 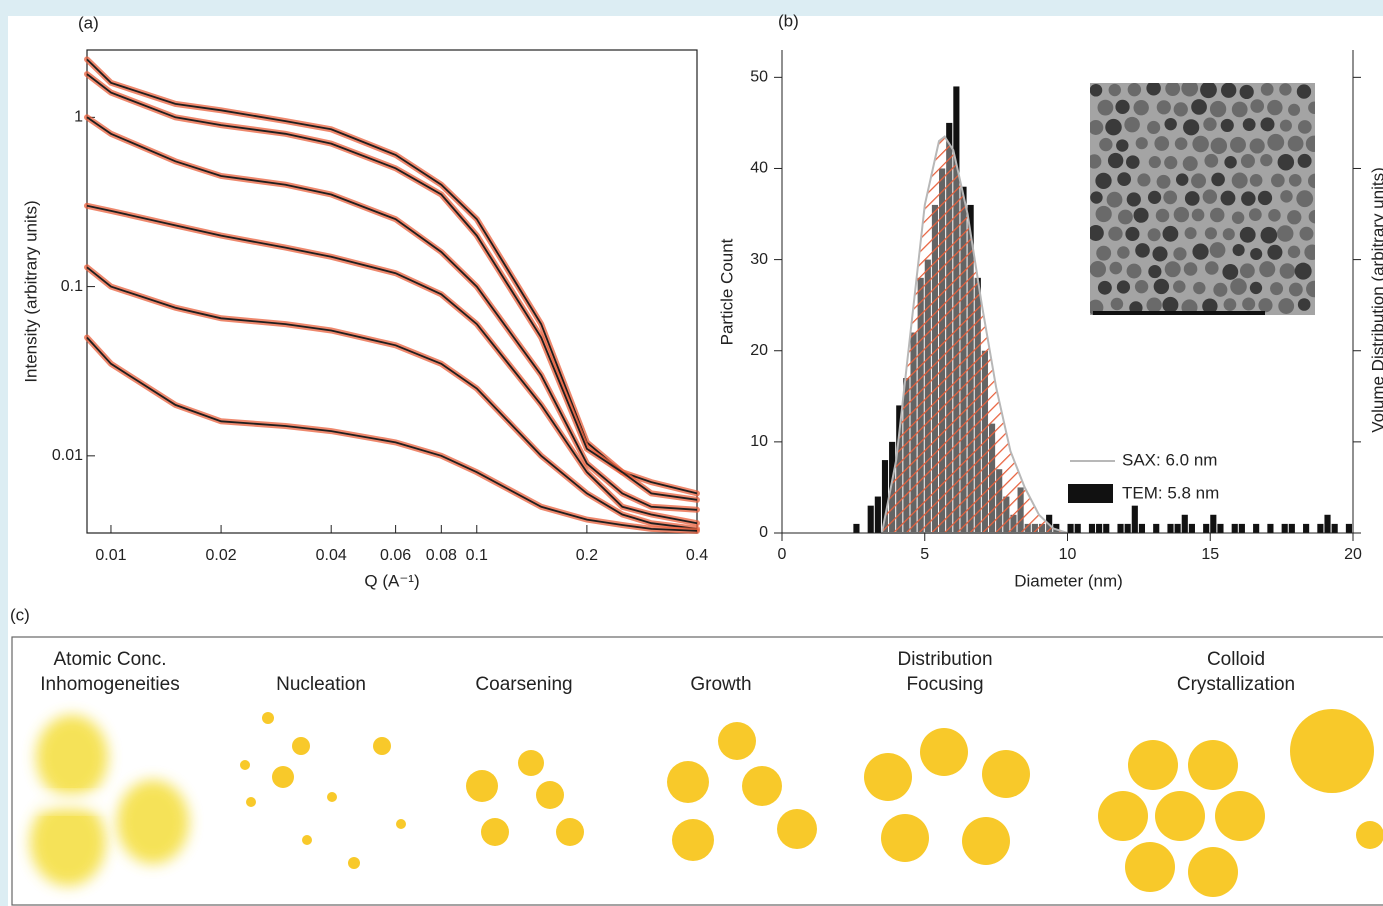 What do you see at coordinates (1375, 299) in the screenshot?
I see `y2-axis-label: Volume Distribution (arbitrary units)` at bounding box center [1375, 299].